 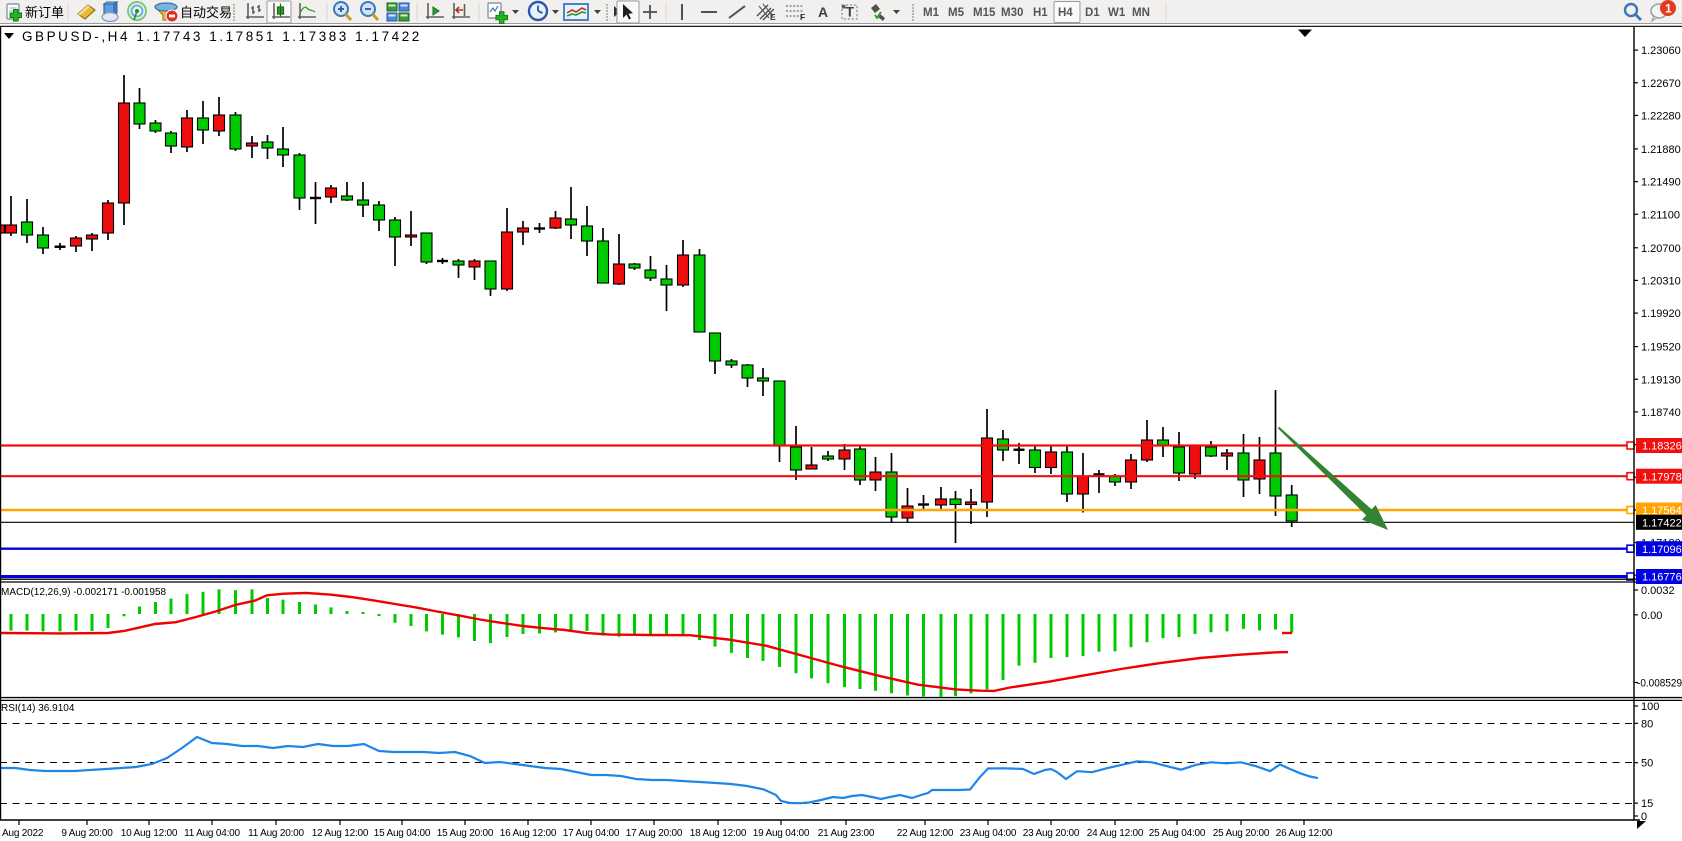 I want to click on svg-text: 1.21100, so click(x=1660, y=215).